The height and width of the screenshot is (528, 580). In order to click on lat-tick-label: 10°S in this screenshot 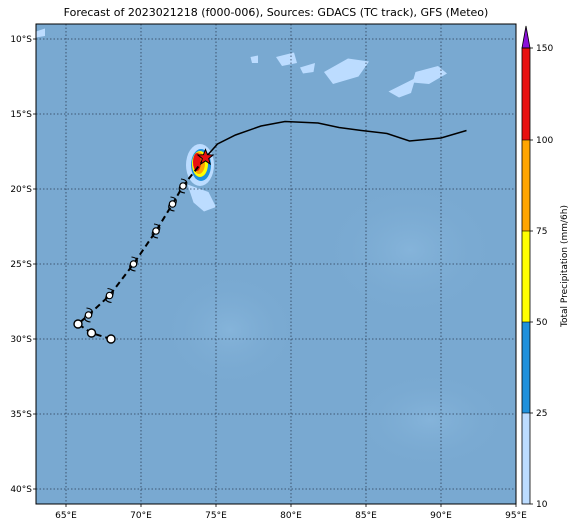, I will do `click(21, 40)`.